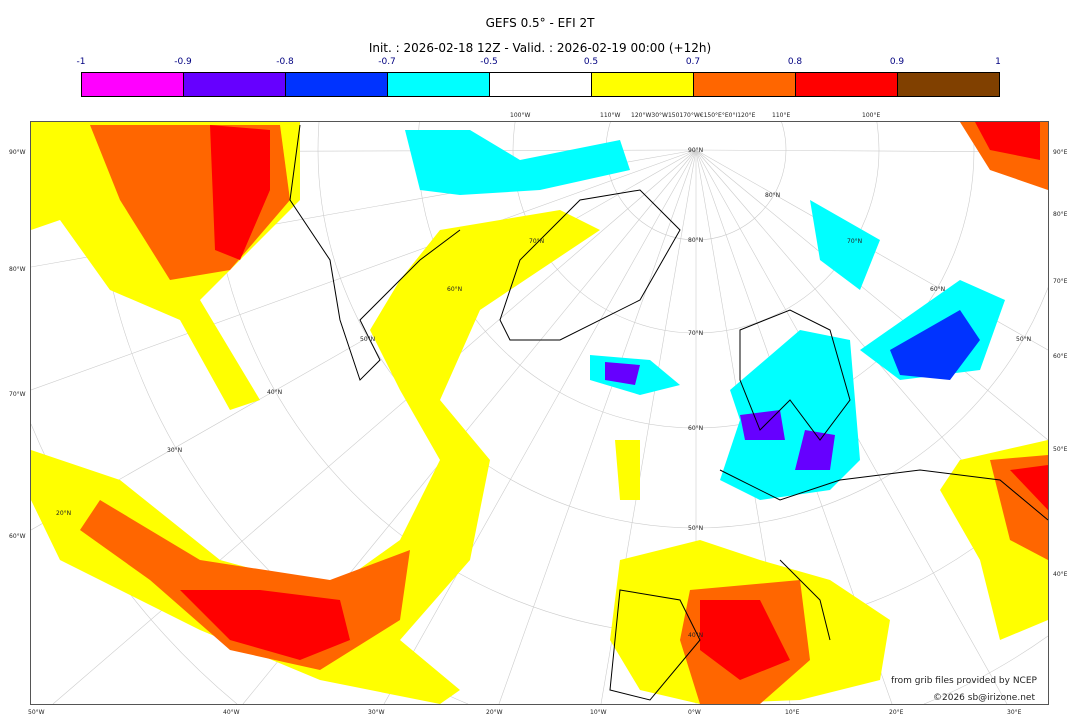 This screenshot has width=1080, height=718. I want to click on colorbar-tick: -1, so click(81, 62).